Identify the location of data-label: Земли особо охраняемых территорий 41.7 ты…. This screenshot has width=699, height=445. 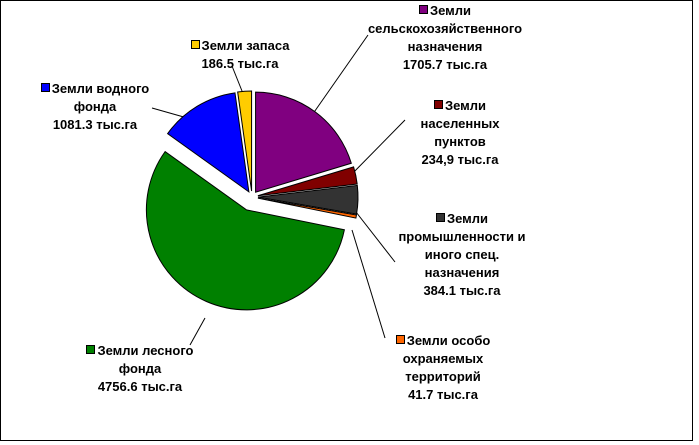
(443, 368).